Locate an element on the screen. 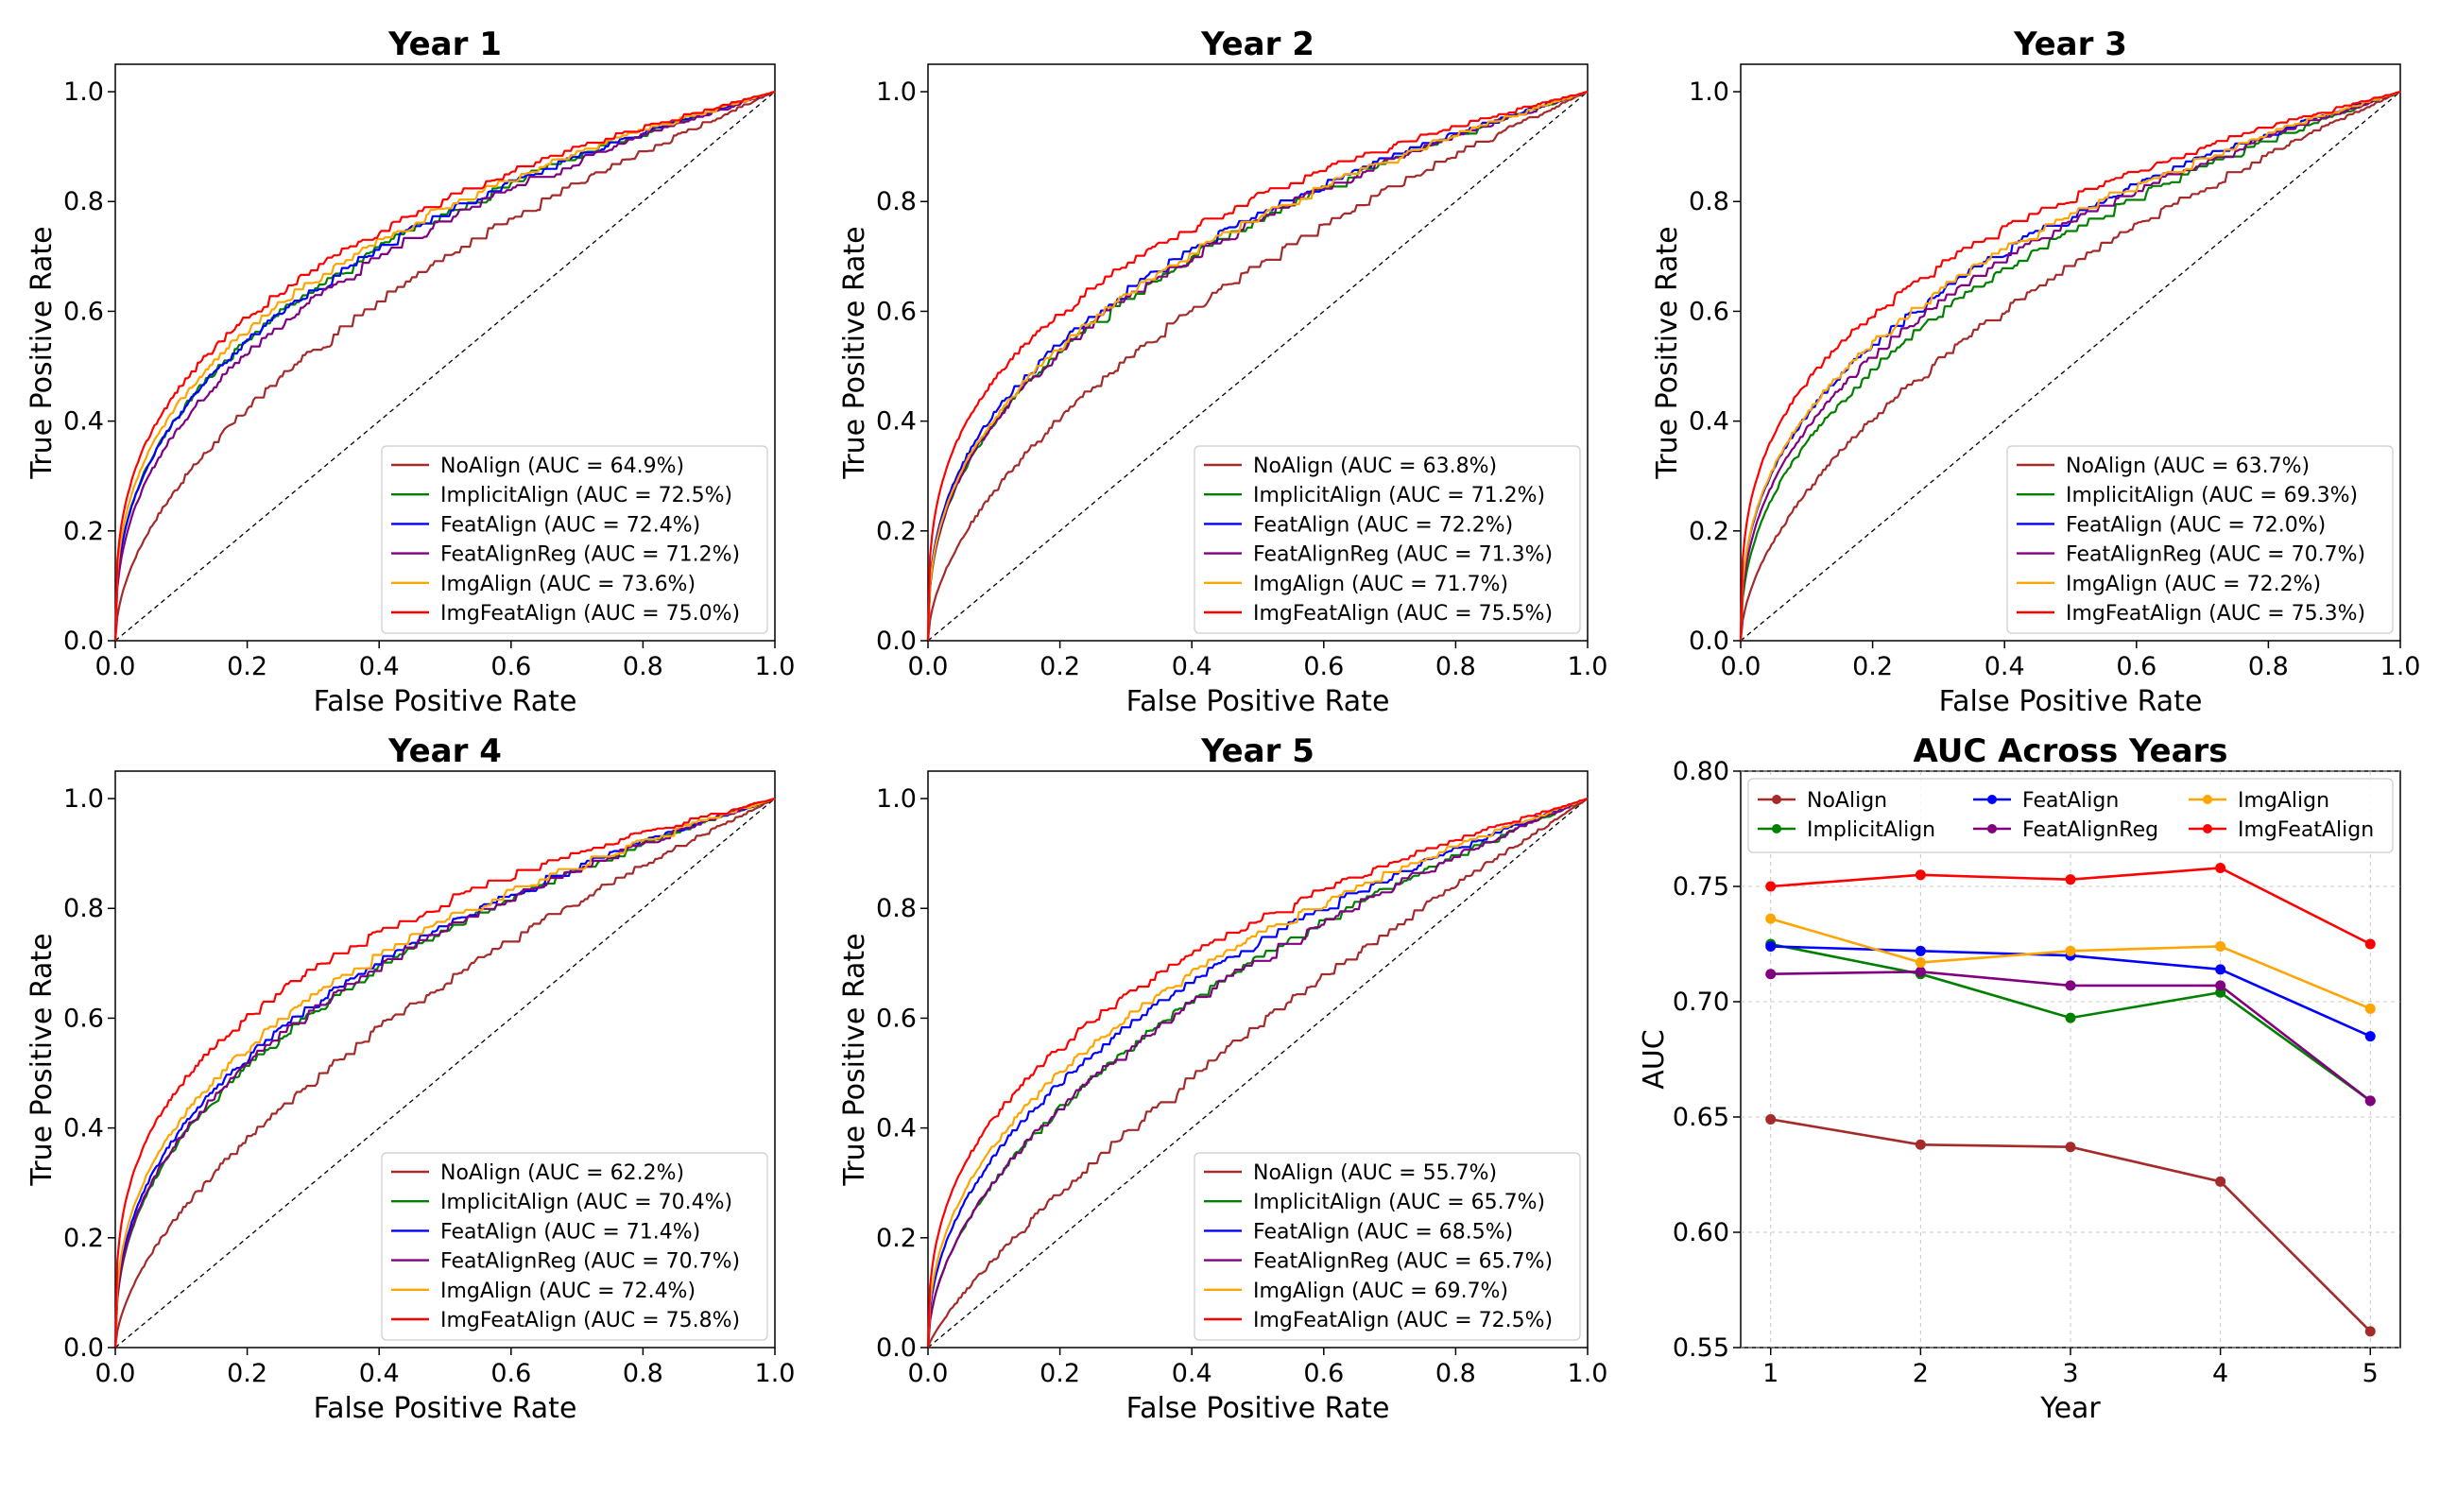  roc-curve-implicitalign is located at coordinates (1257, 1073).